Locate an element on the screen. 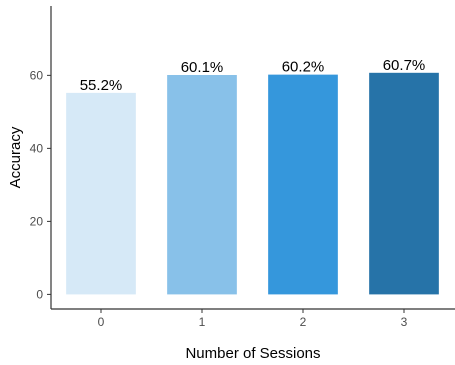 The height and width of the screenshot is (365, 455). y-tick-label-0: 0 is located at coordinates (39, 294).